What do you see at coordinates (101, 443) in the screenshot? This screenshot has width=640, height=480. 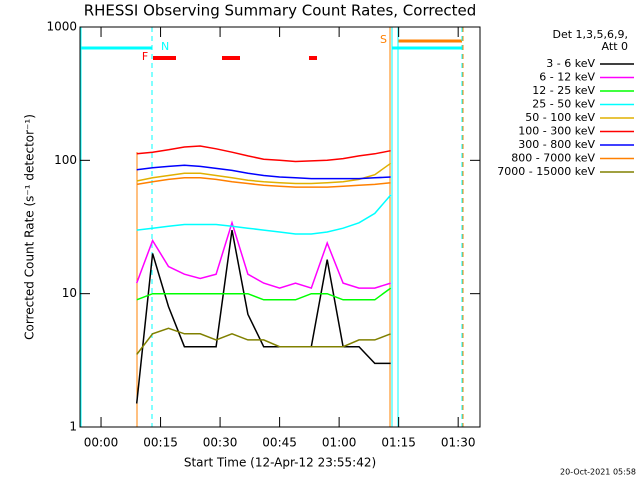 I see `x-tick-label: 00:00` at bounding box center [101, 443].